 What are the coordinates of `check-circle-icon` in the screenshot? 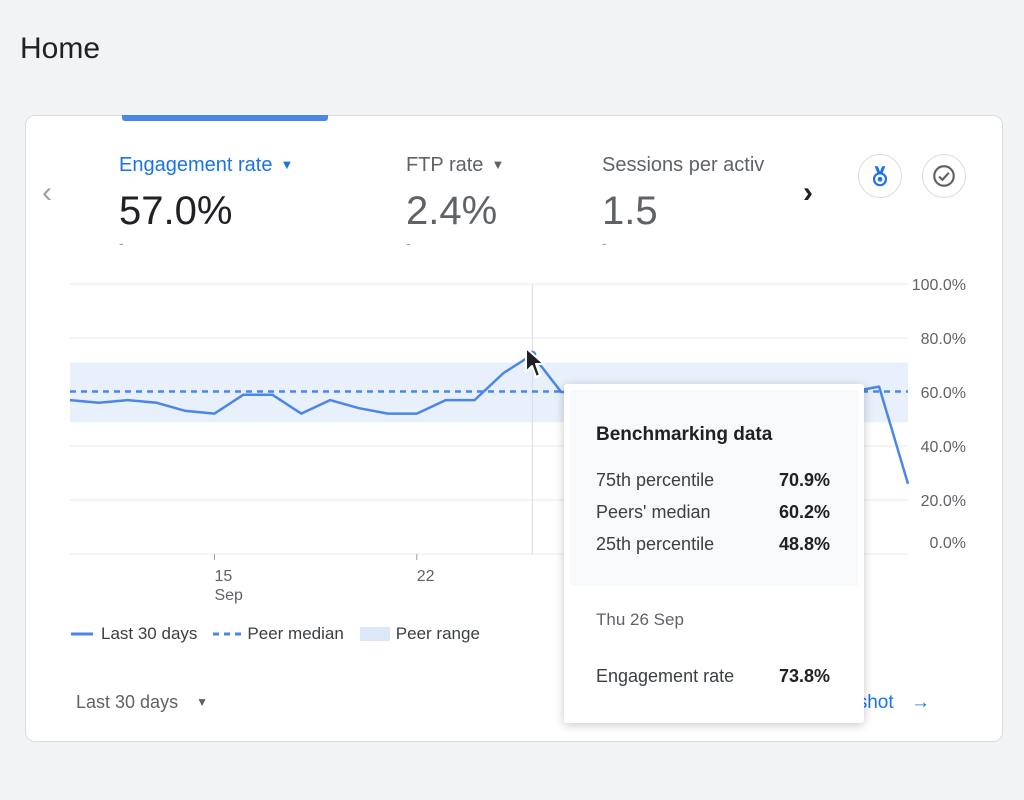 It's located at (944, 176).